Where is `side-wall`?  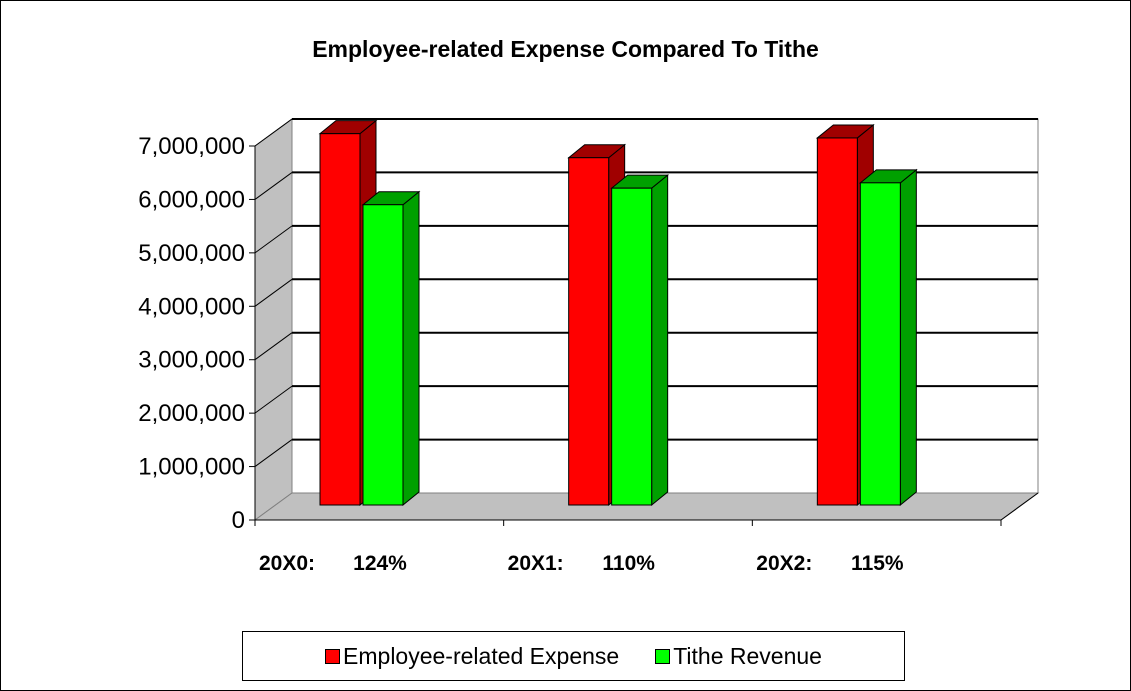
side-wall is located at coordinates (273, 319).